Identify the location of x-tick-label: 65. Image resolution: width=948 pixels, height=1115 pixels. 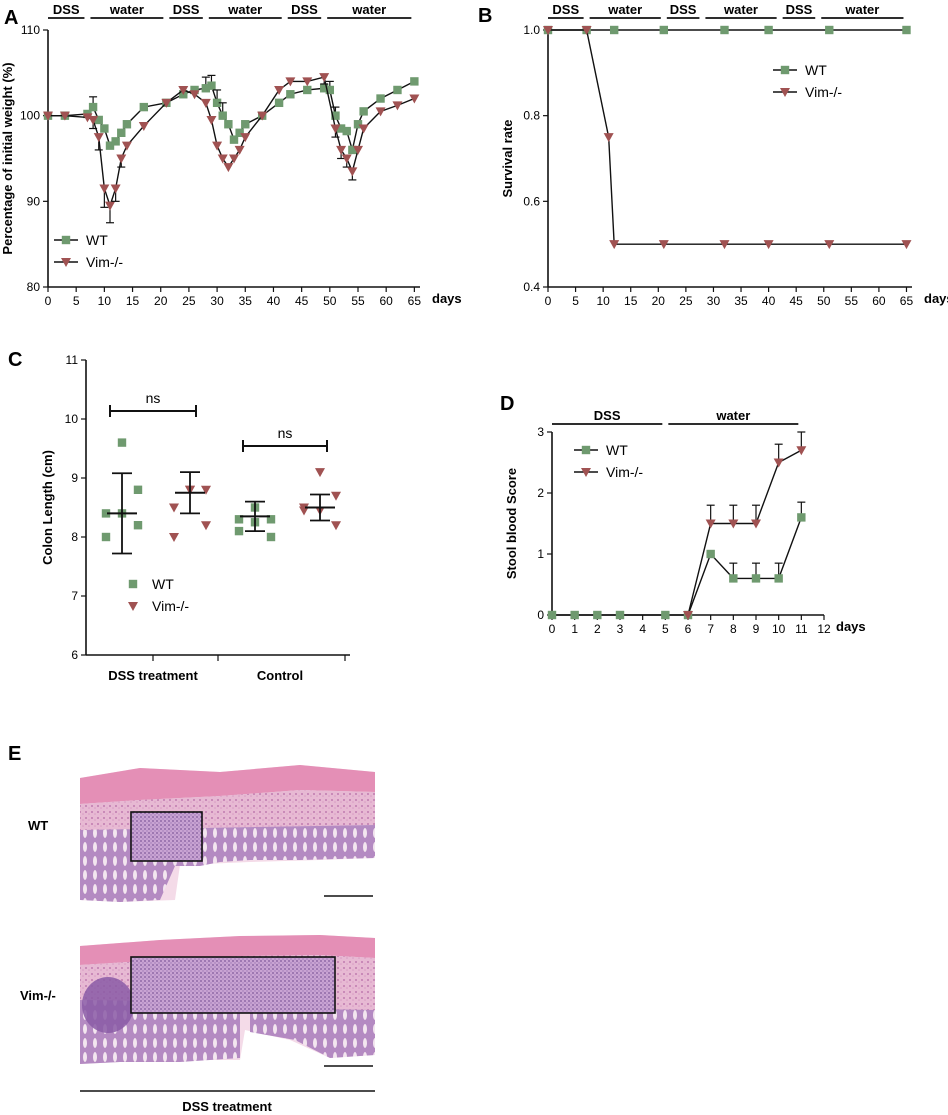
(415, 301).